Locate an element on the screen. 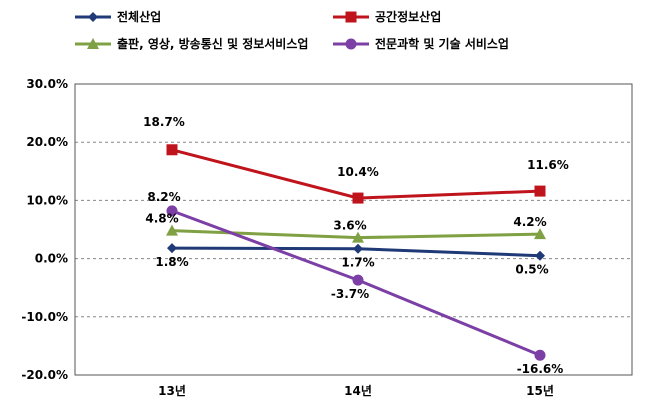 This screenshot has height=418, width=652. x-axis: 13년 14년 15년 is located at coordinates (356, 391).